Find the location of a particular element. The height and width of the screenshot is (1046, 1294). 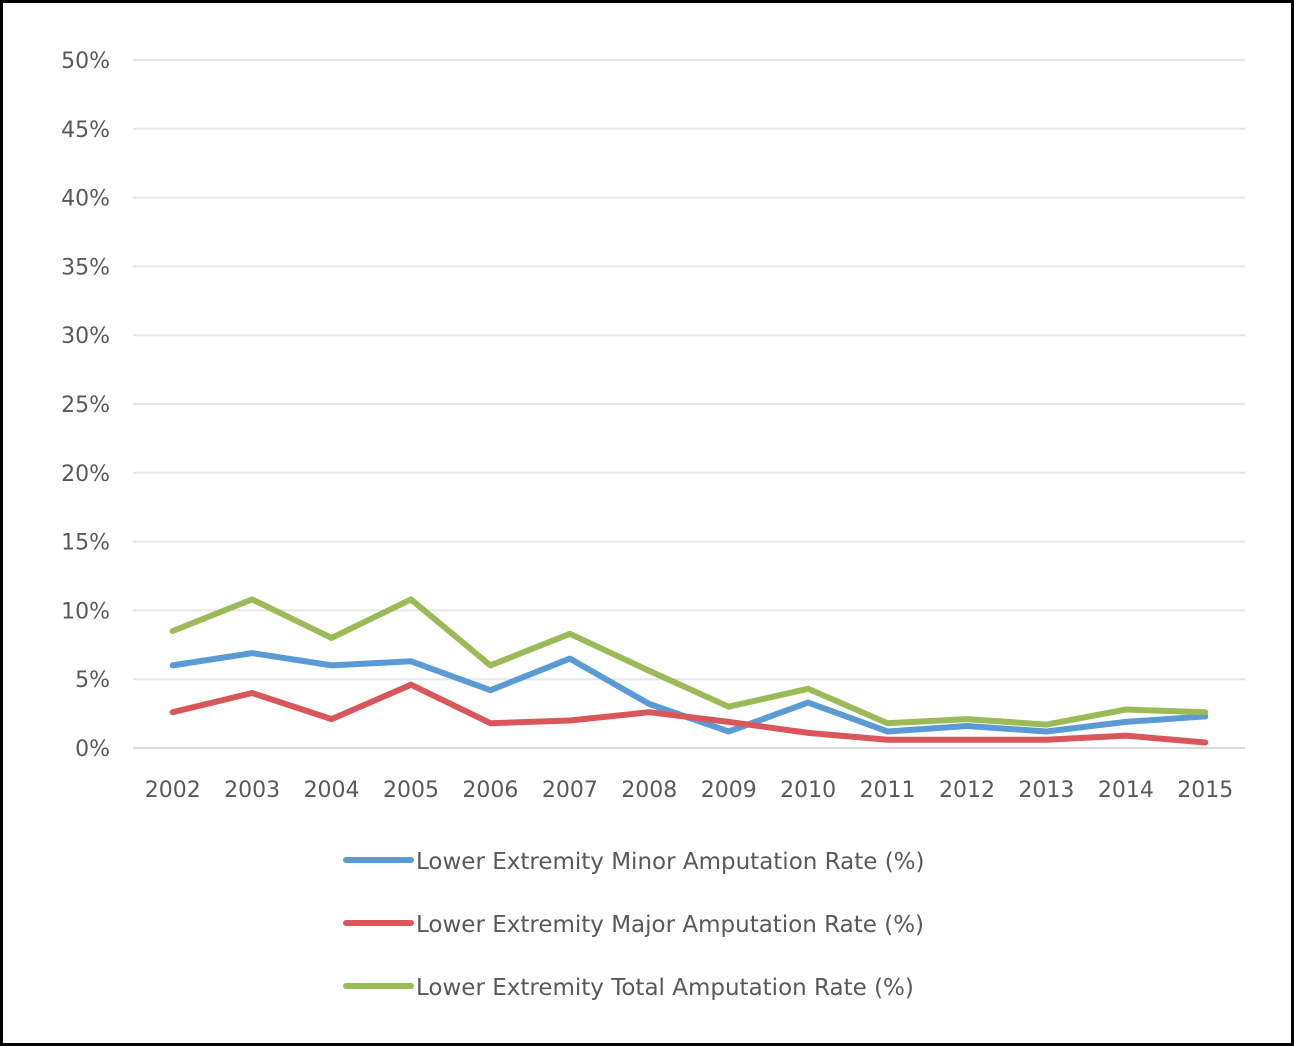

x-tick-label: 2007 is located at coordinates (570, 790).